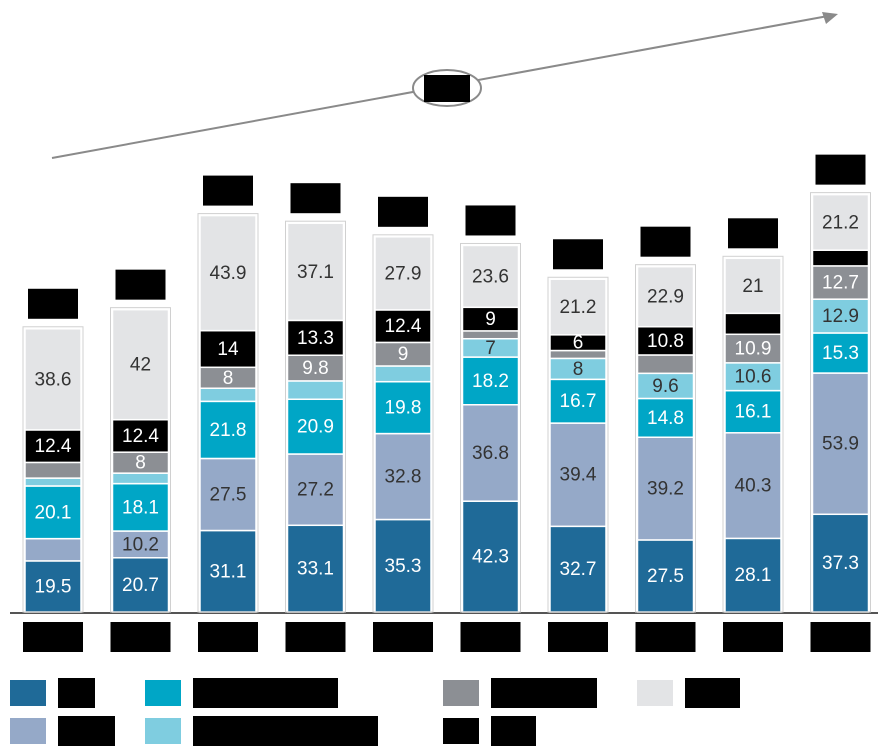  I want to click on legend, so click(375, 712).